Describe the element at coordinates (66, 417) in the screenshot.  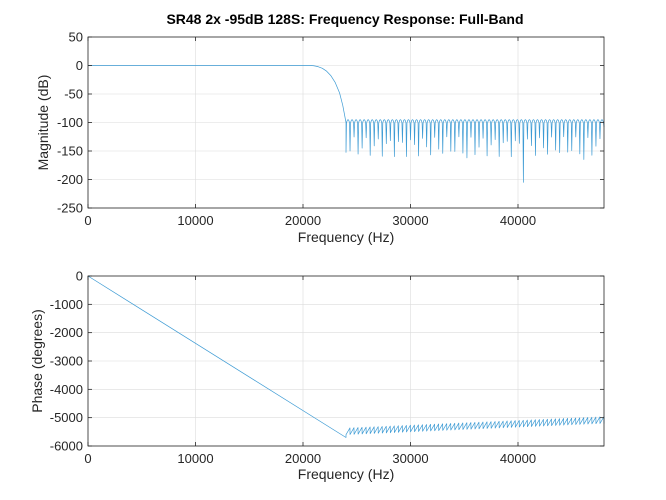
I see `y-tick-label: -5000` at that location.